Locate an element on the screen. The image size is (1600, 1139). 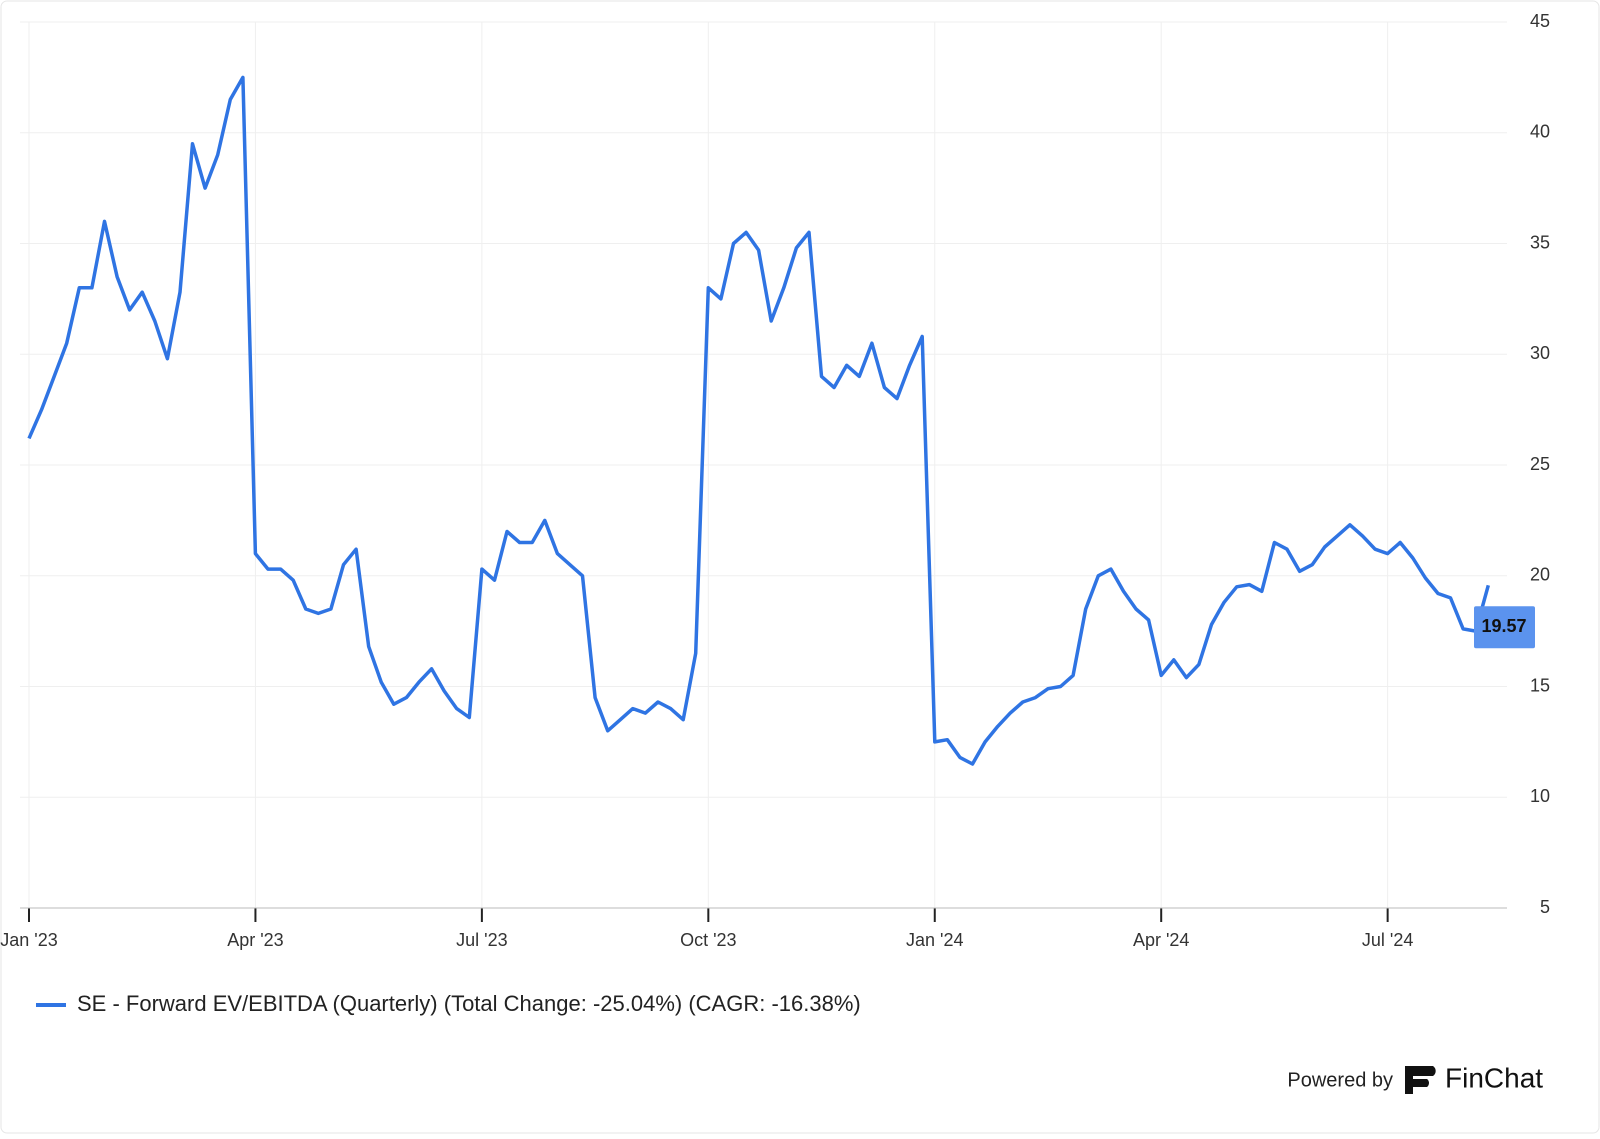
y-tick-label: 20 is located at coordinates (1540, 575).